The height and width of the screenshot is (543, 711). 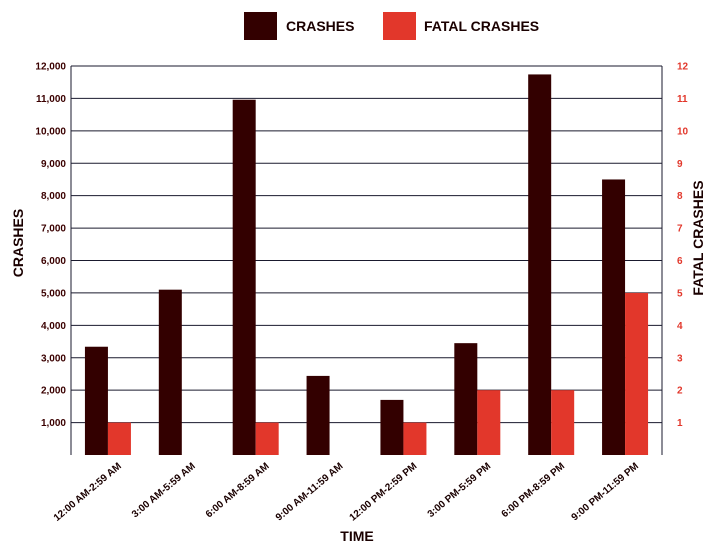 What do you see at coordinates (680, 423) in the screenshot?
I see `y-right-tick-label: 1` at bounding box center [680, 423].